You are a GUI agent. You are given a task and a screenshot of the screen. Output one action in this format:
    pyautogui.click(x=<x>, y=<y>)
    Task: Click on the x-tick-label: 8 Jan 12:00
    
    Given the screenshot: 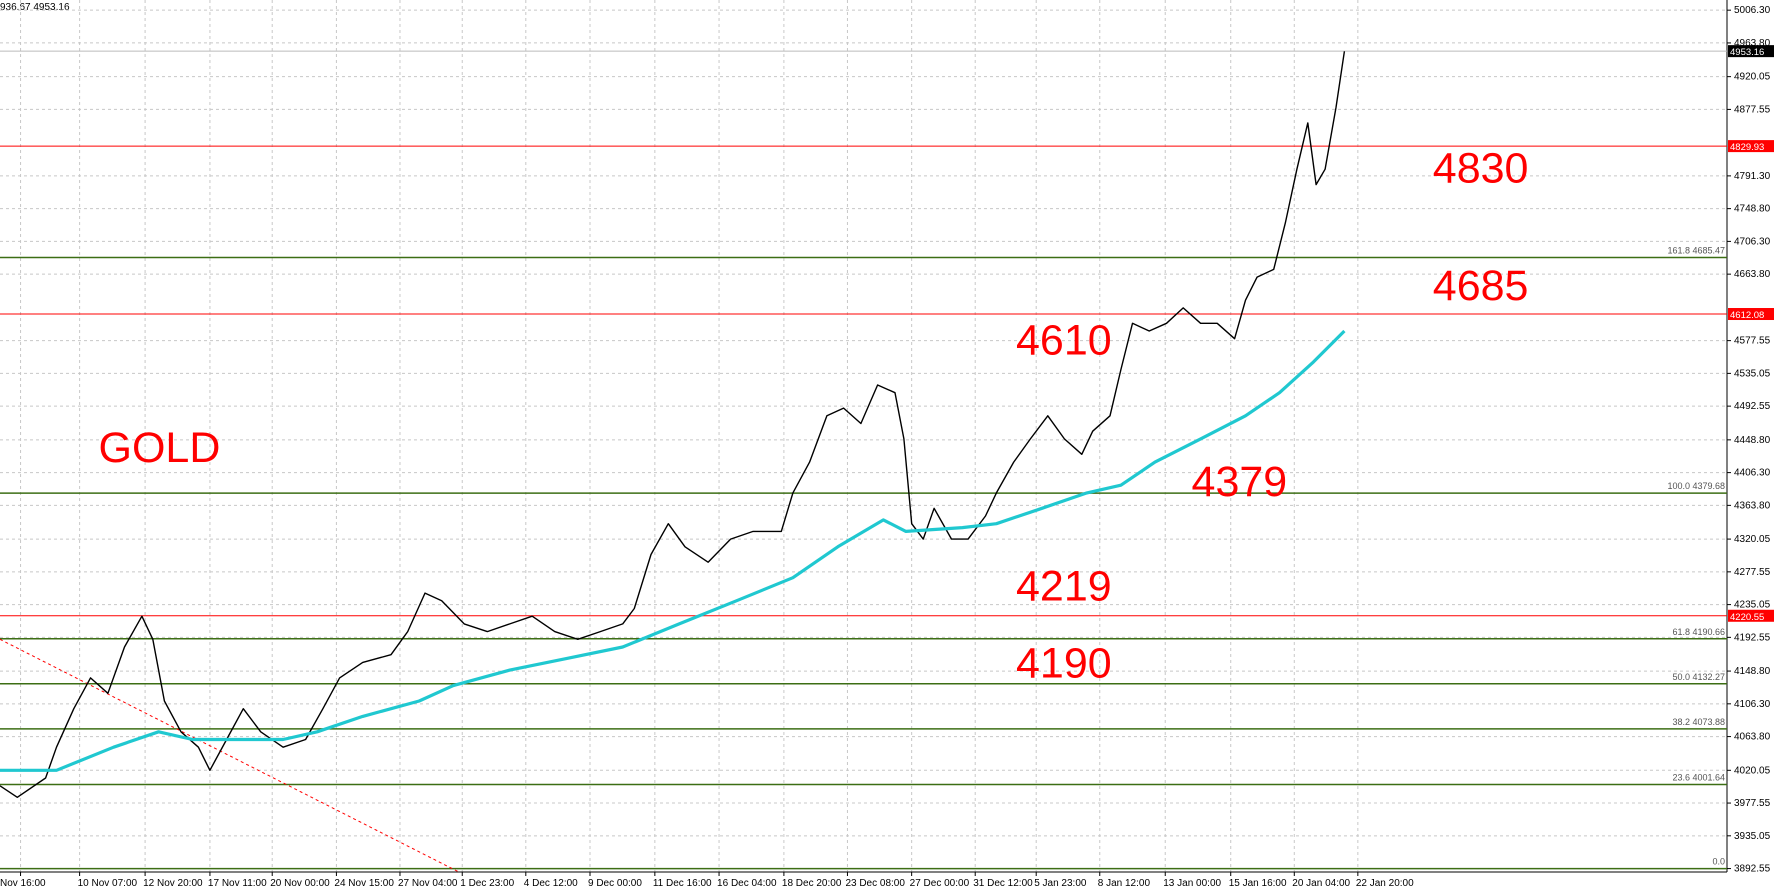 What is the action you would take?
    pyautogui.click(x=1124, y=883)
    